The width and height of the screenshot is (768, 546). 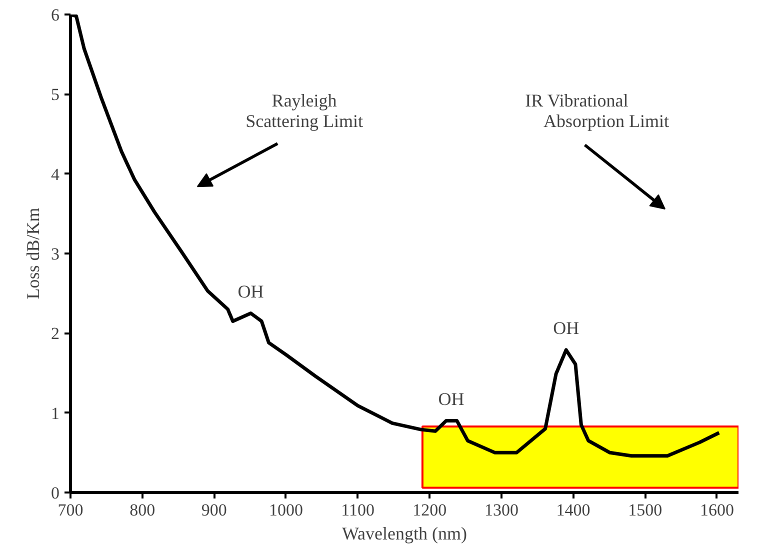 What do you see at coordinates (357, 510) in the screenshot?
I see `x-tick-label: 1100` at bounding box center [357, 510].